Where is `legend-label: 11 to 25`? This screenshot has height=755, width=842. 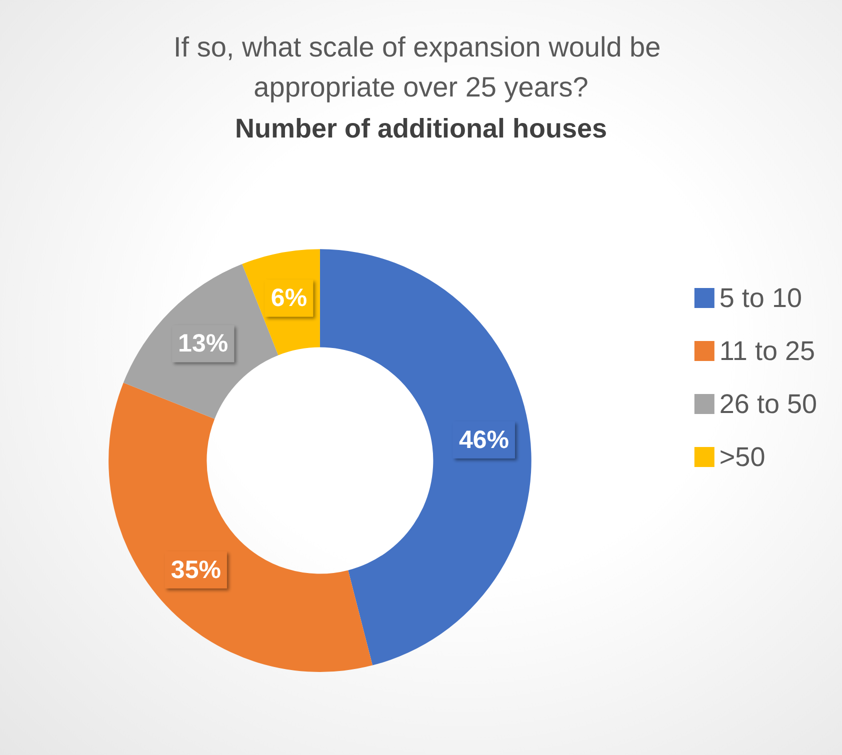
legend-label: 11 to 25 is located at coordinates (767, 351).